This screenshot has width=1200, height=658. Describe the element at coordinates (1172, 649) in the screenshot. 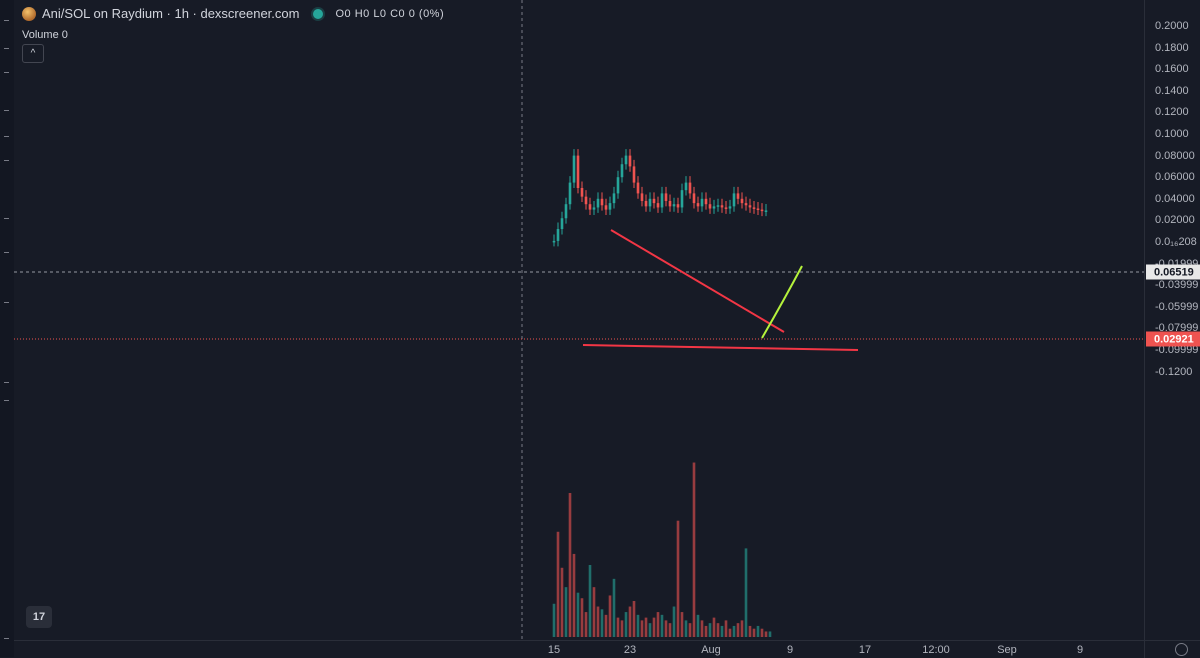

I see `axis-corner` at that location.